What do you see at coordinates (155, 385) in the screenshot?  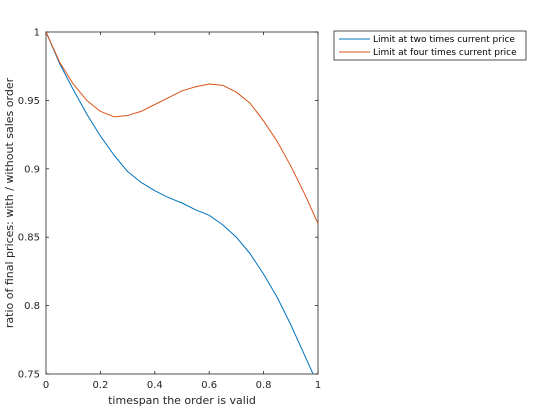 I see `x-tick-label: 0.4` at bounding box center [155, 385].